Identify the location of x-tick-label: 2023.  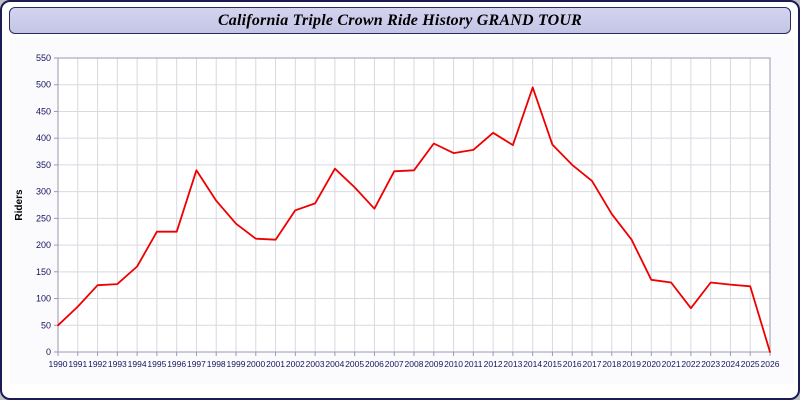
(710, 364).